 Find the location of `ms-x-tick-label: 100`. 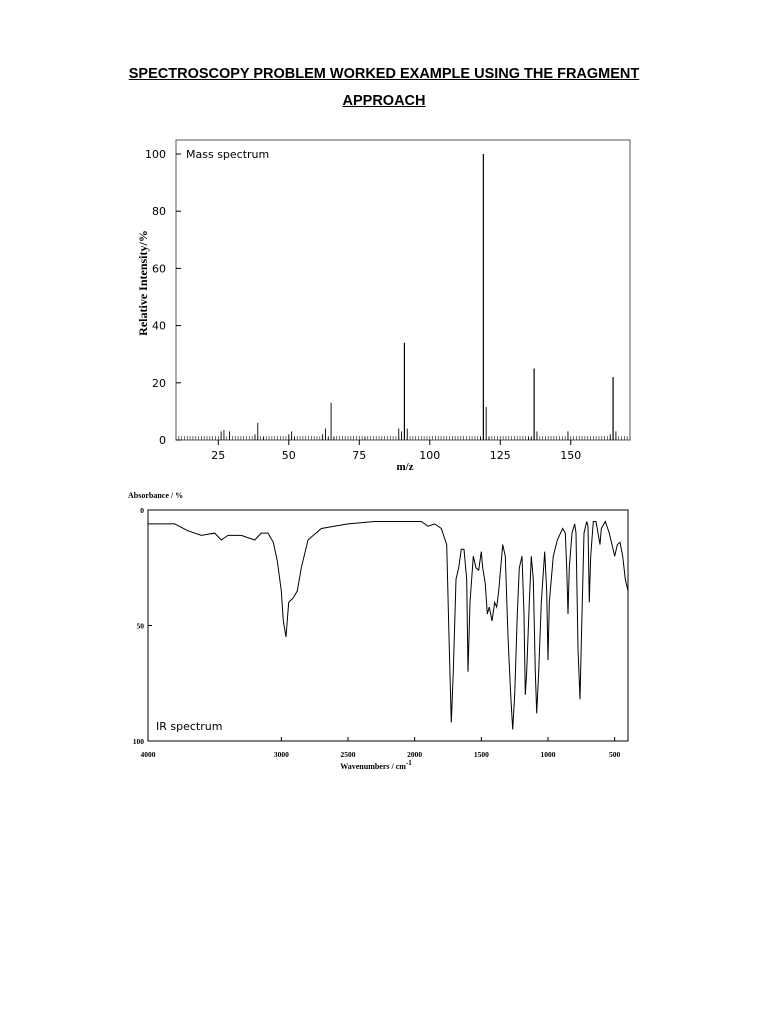

ms-x-tick-label: 100 is located at coordinates (429, 455).